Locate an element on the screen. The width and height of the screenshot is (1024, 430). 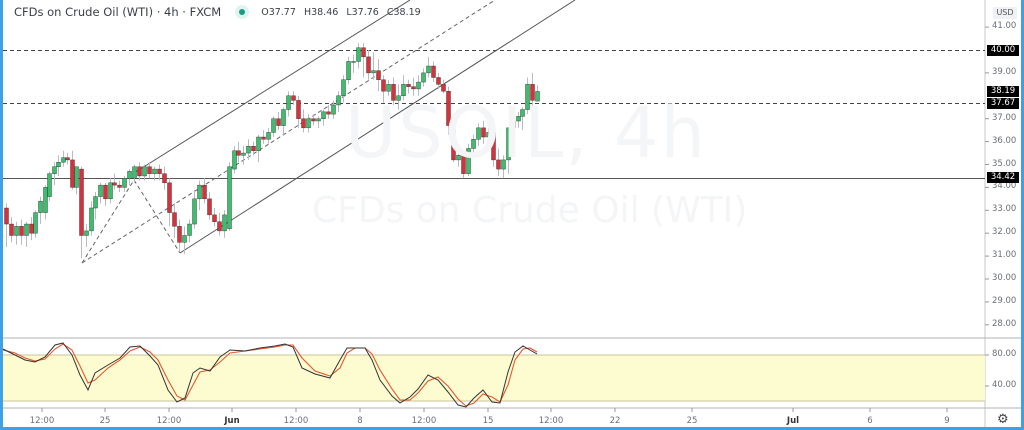
gear-icon: ⚙ is located at coordinates (1003, 419).